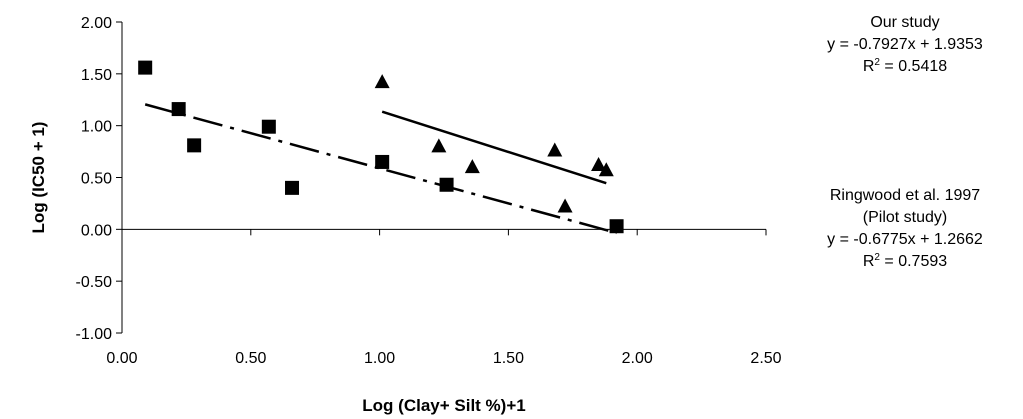 The width and height of the screenshot is (1023, 419). What do you see at coordinates (905, 261) in the screenshot?
I see `r-squared-label: R2 = 0.7593` at bounding box center [905, 261].